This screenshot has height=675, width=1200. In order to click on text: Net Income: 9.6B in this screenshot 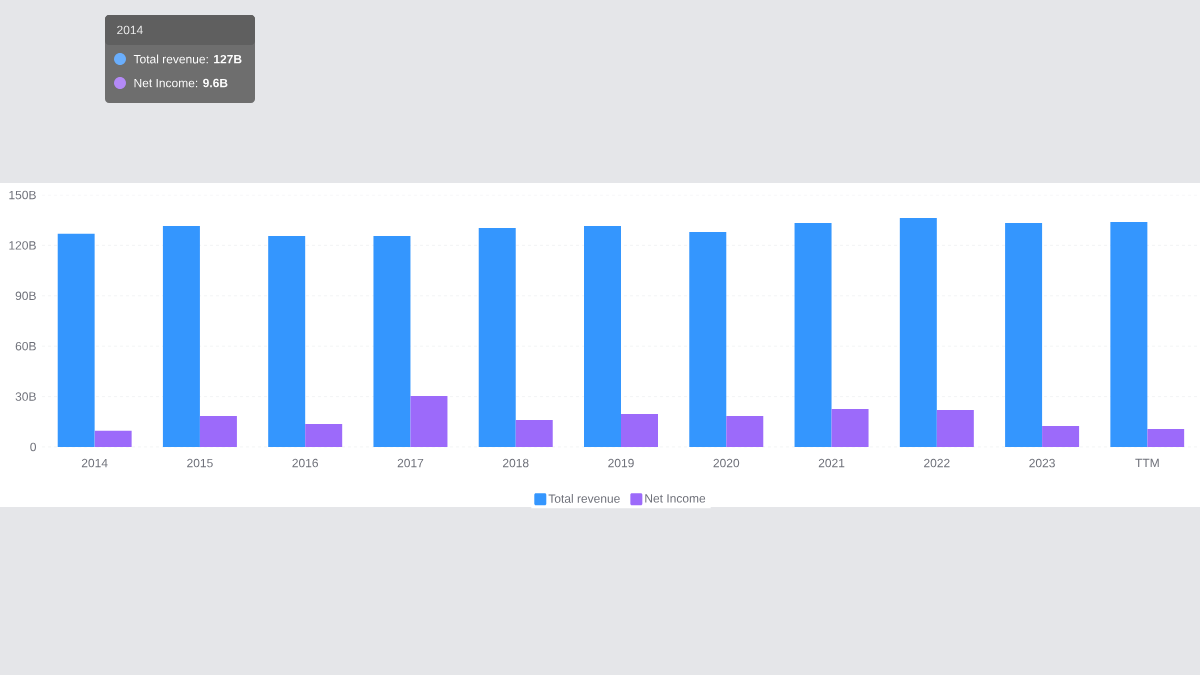, I will do `click(181, 83)`.